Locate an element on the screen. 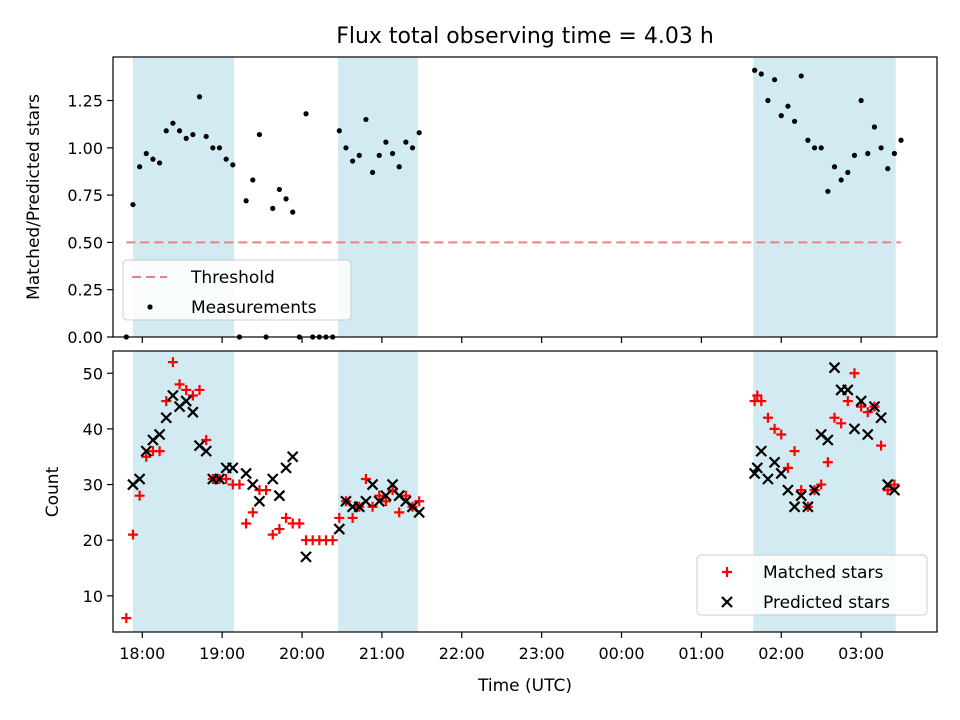 The image size is (960, 720). y-tick-label: 40 is located at coordinates (93, 429).